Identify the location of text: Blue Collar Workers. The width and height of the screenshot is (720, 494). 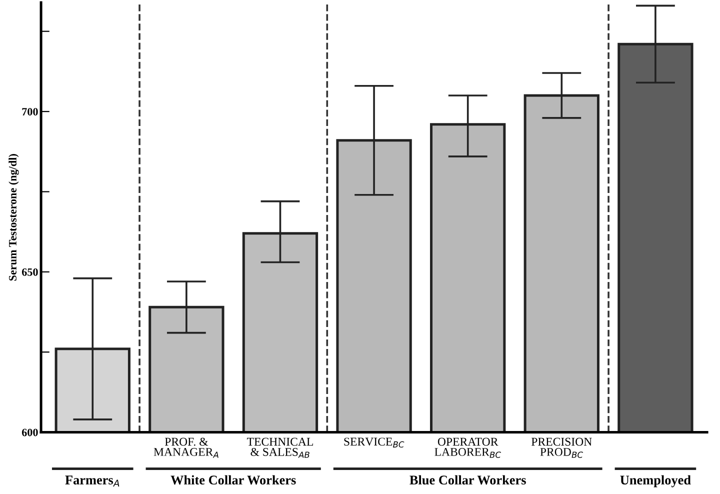
(468, 480).